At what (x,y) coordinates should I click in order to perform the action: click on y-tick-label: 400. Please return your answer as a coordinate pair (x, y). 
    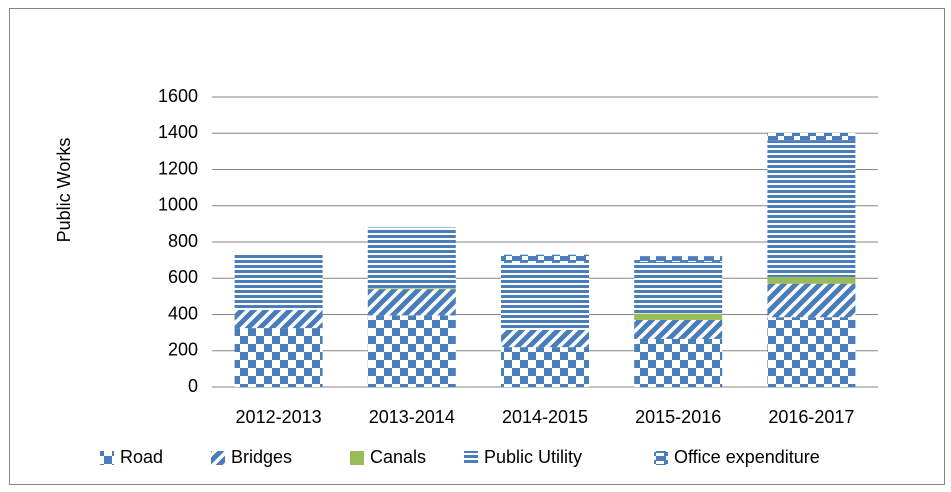
    Looking at the image, I should click on (183, 313).